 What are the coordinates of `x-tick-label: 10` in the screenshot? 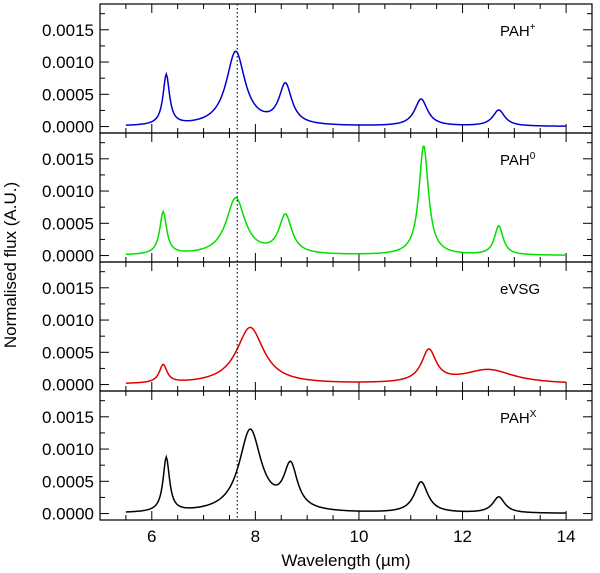 It's located at (358, 536).